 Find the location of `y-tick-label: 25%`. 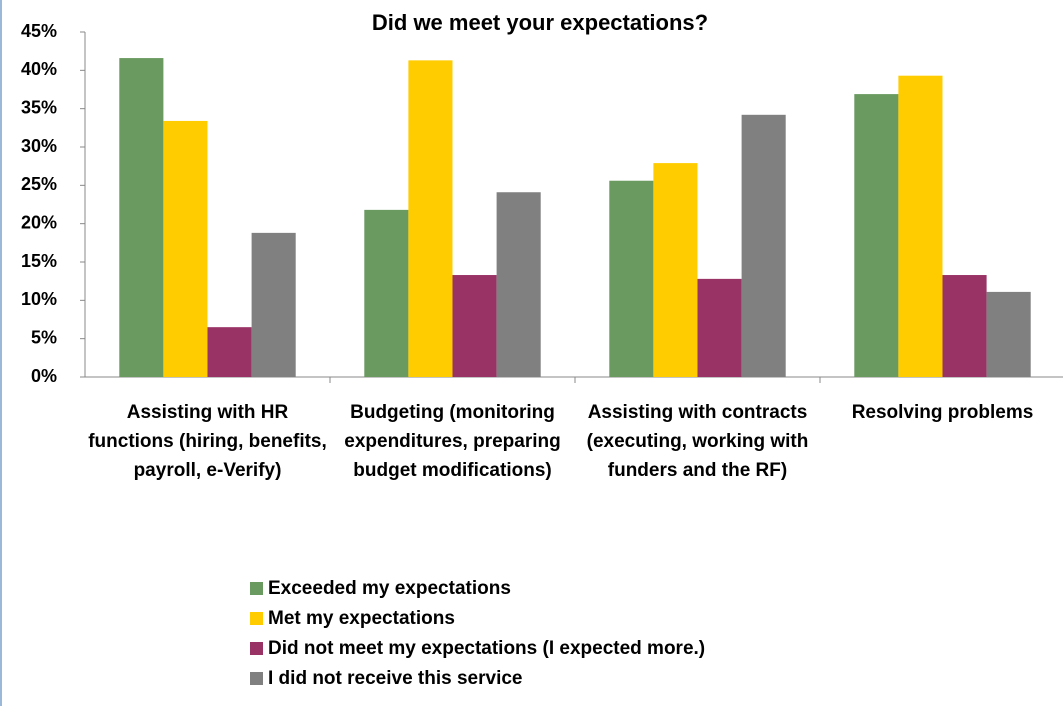

y-tick-label: 25% is located at coordinates (39, 184).